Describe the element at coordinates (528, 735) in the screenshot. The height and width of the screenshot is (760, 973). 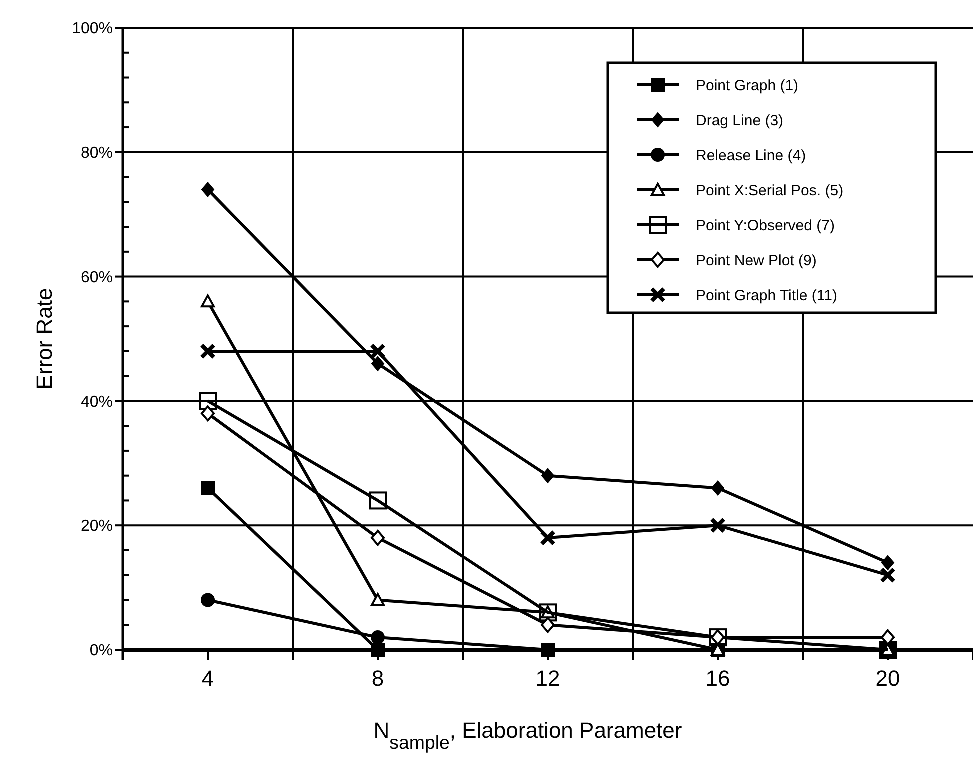
I see `x-axis-title: N$_{sample}$, Elaboration Parameter` at that location.